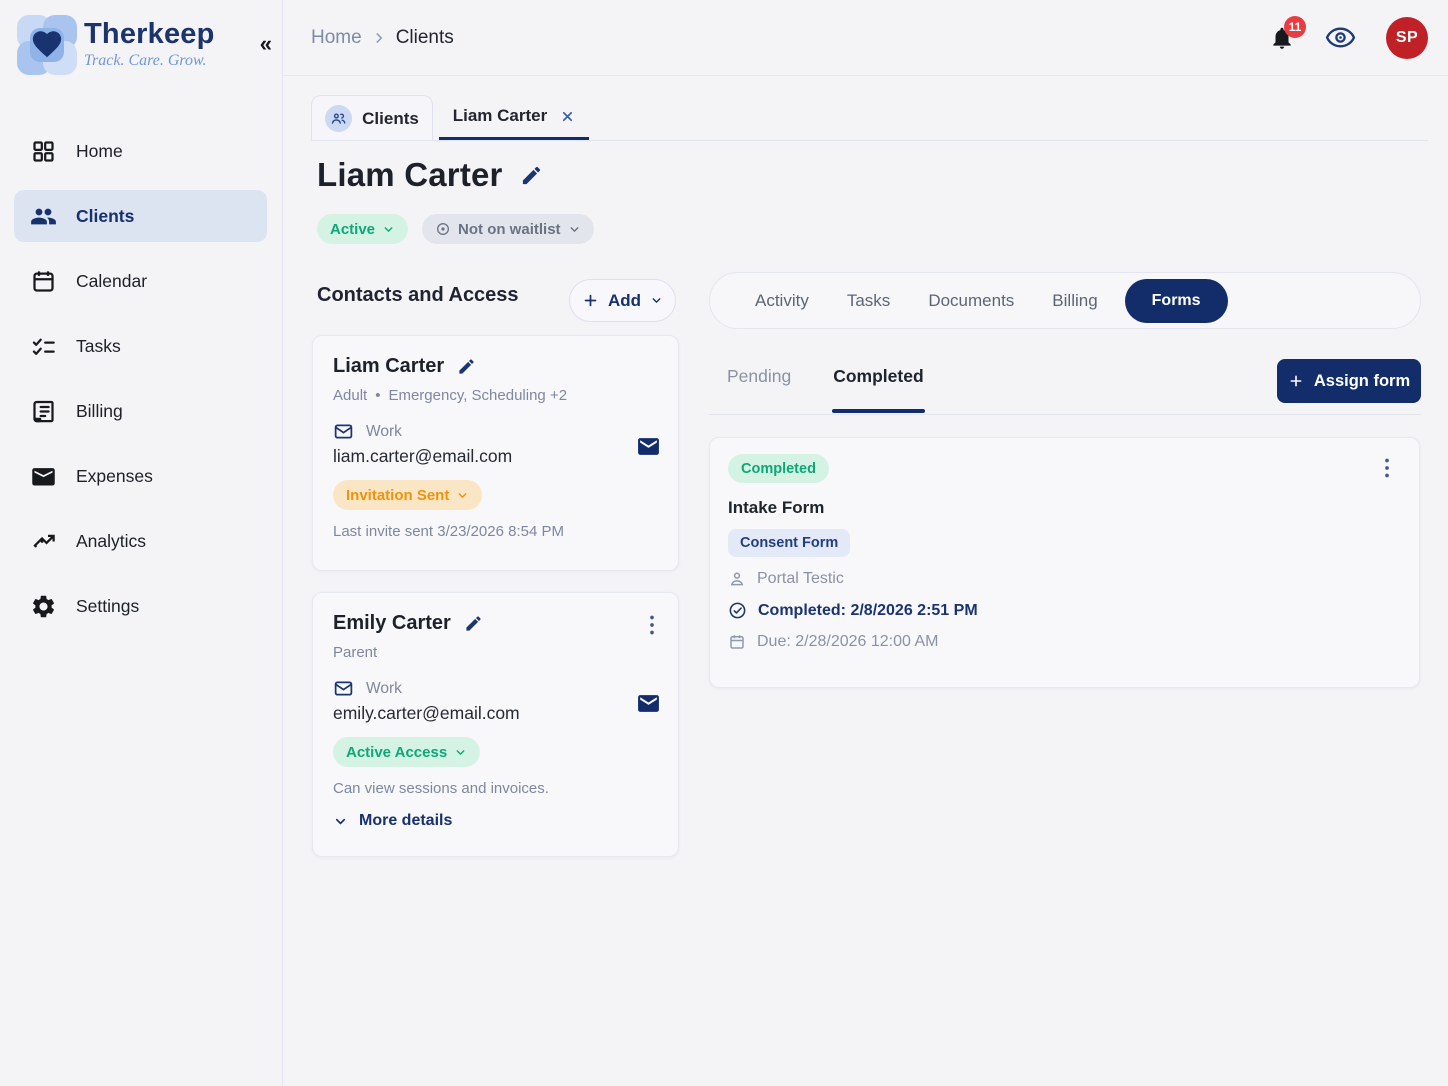  I want to click on breadcrumb-home-link: Home, so click(336, 37).